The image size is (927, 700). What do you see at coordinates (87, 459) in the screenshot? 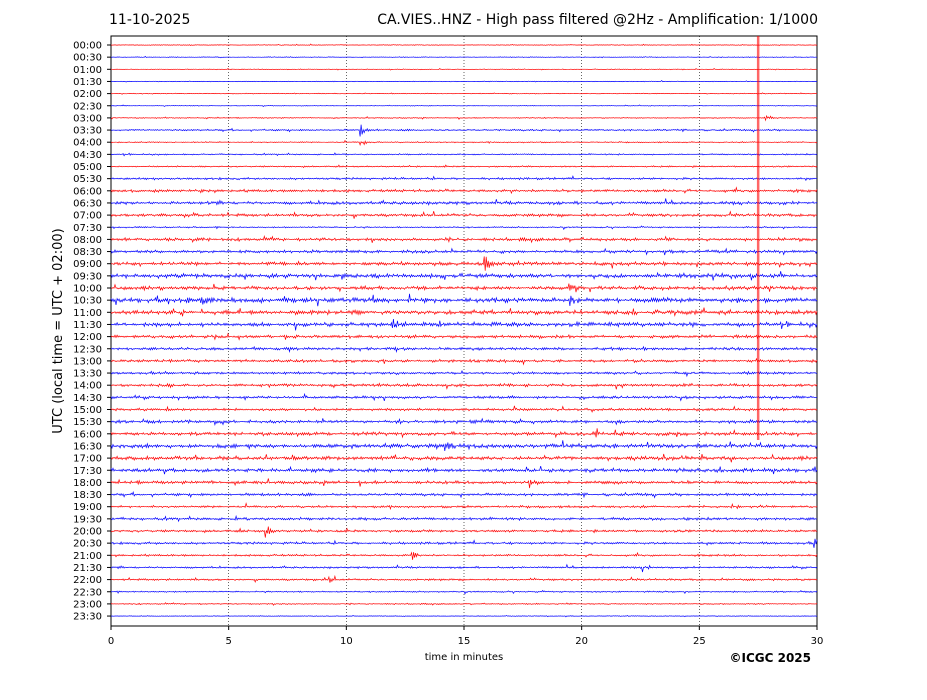
I see `y-tick-label: 17:00` at bounding box center [87, 459].